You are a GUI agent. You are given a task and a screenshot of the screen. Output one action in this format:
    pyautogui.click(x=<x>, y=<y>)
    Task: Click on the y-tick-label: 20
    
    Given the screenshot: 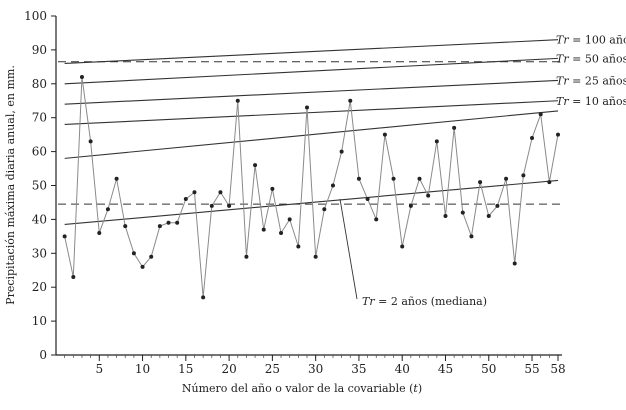 What is the action you would take?
    pyautogui.click(x=39, y=287)
    